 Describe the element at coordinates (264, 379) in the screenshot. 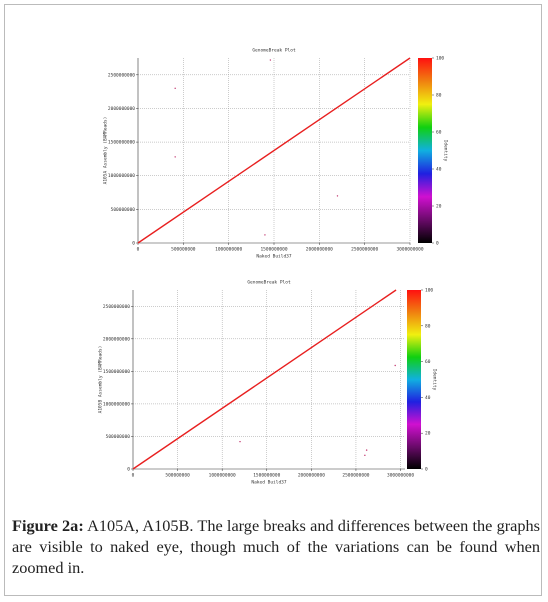

I see `alignment-line` at that location.